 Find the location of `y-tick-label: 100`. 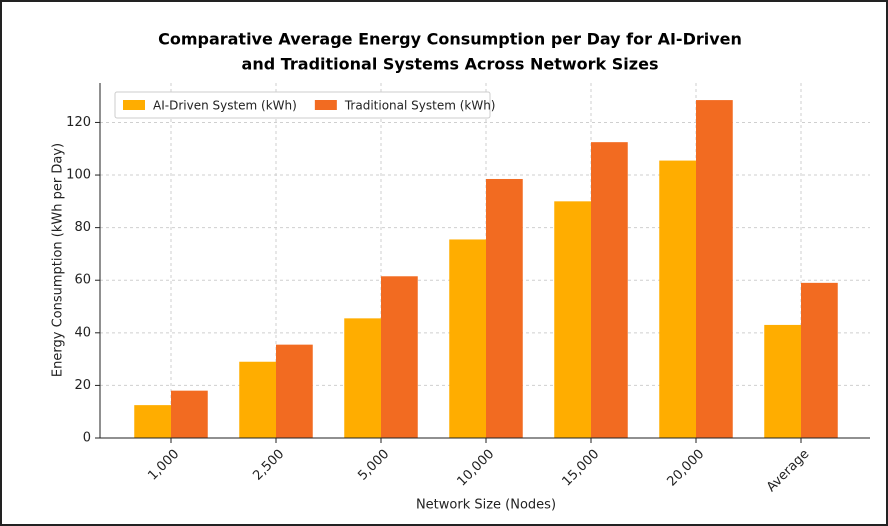

y-tick-label: 100 is located at coordinates (78, 175).